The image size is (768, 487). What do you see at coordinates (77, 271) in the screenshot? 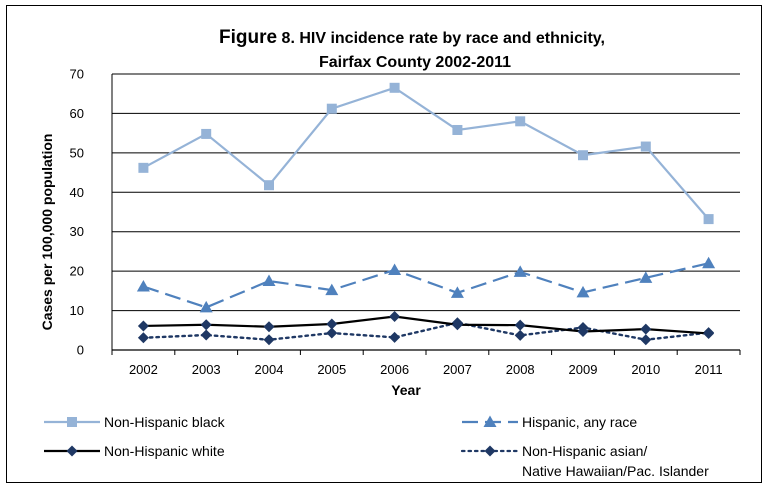
I see `y-tick-label: 20` at bounding box center [77, 271].